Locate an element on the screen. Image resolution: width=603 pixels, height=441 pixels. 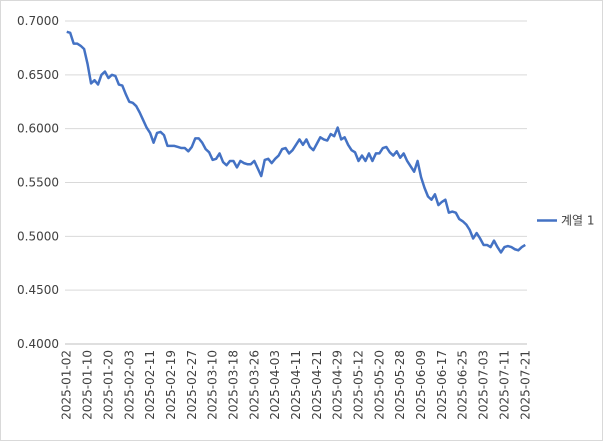
x-tick-label: 2025-04-03 is located at coordinates (275, 385).